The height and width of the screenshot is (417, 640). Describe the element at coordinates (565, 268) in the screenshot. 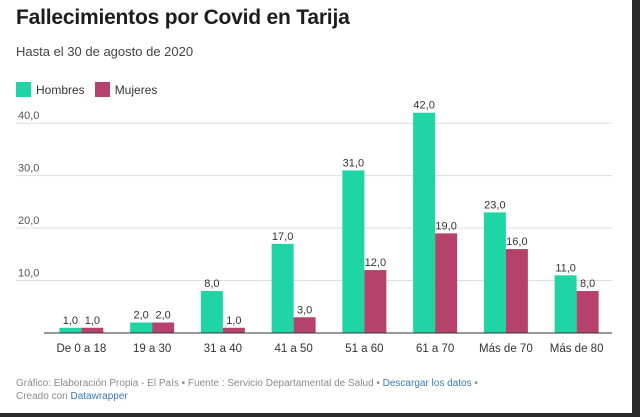

I see `data-label: 11,0` at that location.